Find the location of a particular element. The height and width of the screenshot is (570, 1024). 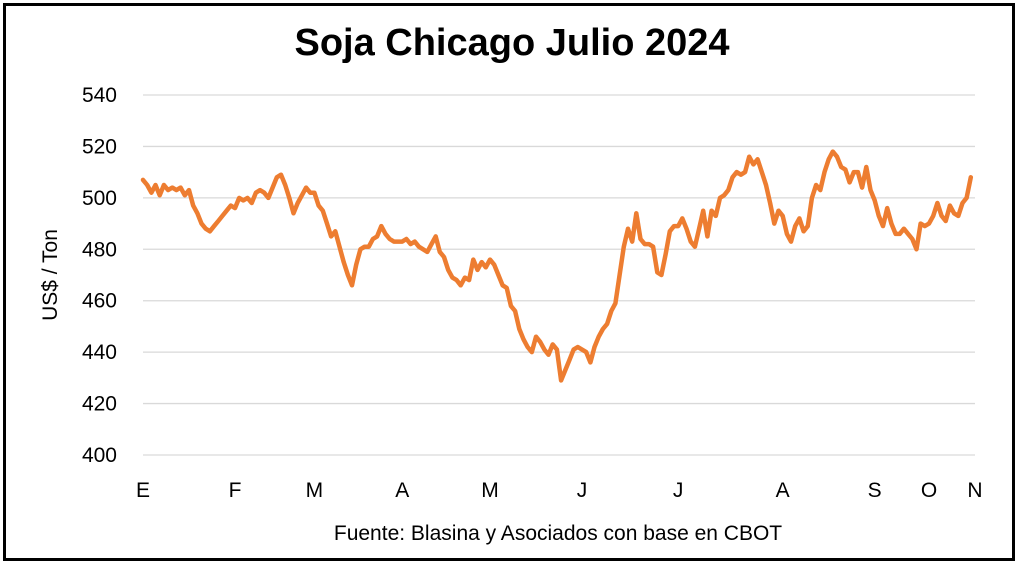

x-tick-label: S is located at coordinates (875, 490).